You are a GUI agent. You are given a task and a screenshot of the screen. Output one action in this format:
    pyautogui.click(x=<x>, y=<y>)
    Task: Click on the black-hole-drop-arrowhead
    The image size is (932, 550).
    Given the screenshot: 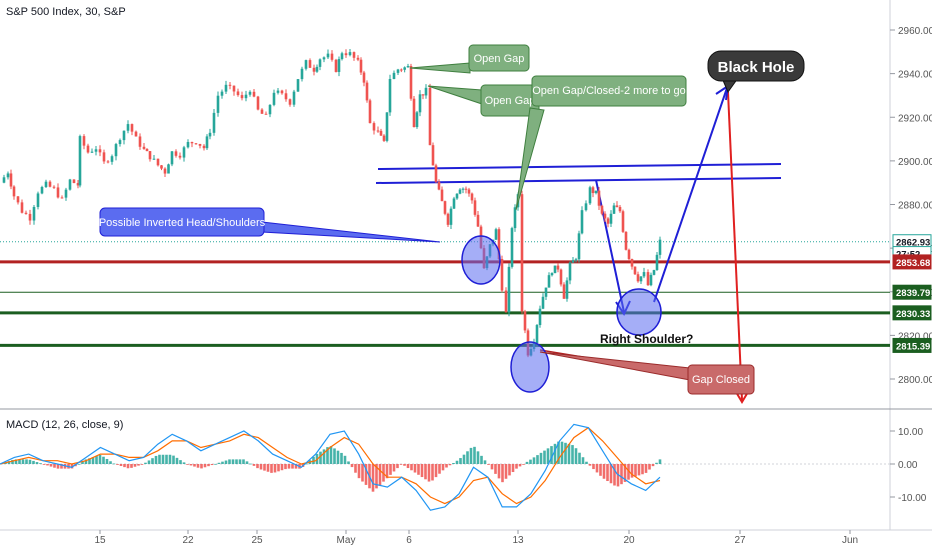 What is the action you would take?
    pyautogui.click(x=742, y=397)
    